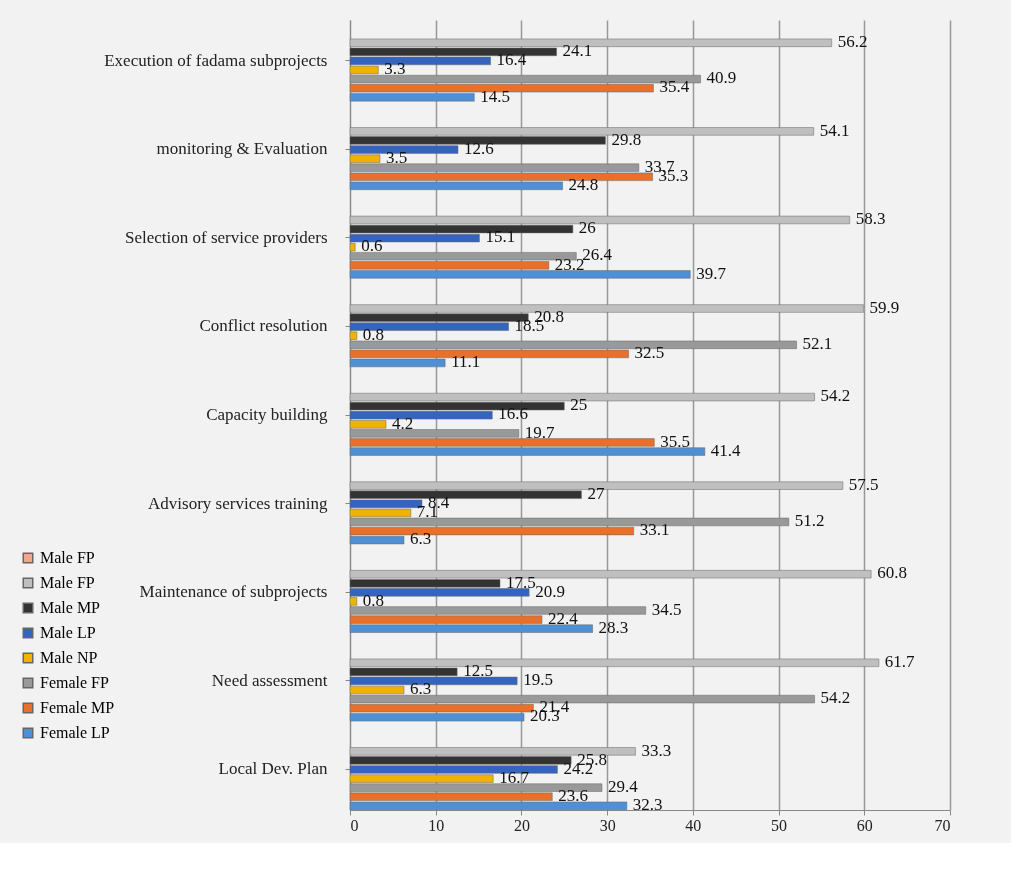 The height and width of the screenshot is (874, 1034). I want to click on data-label: 60.8, so click(892, 573).